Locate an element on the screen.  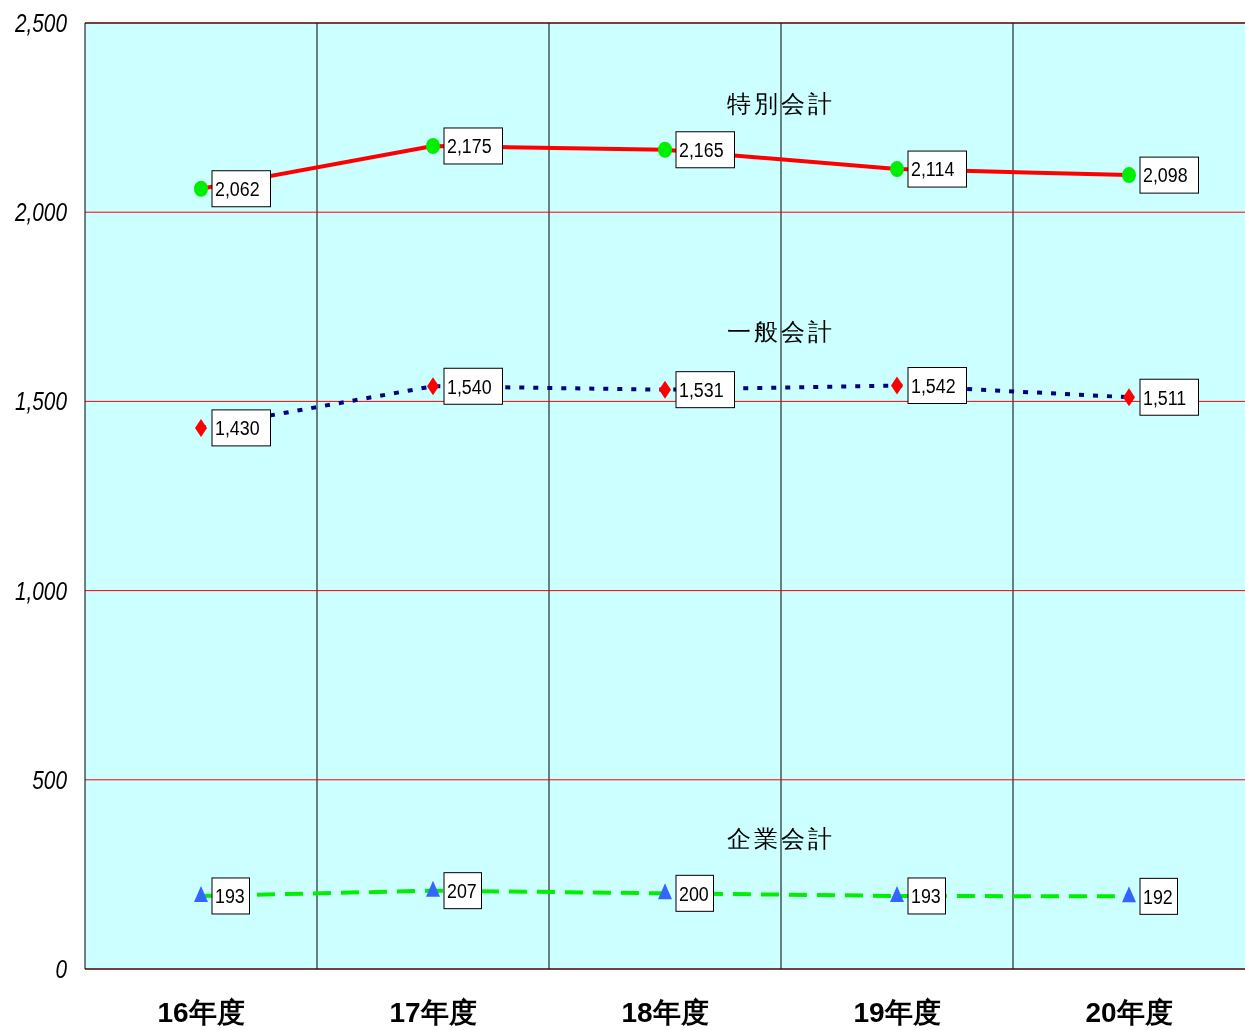
y-tick-label: 1,000 is located at coordinates (40, 591).